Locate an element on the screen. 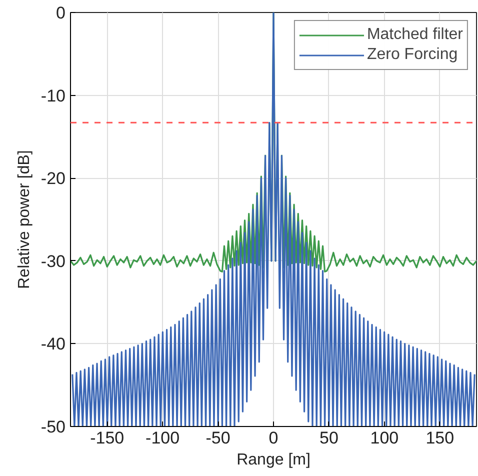 The width and height of the screenshot is (478, 476). x-axis-title: Range [m] is located at coordinates (273, 460).